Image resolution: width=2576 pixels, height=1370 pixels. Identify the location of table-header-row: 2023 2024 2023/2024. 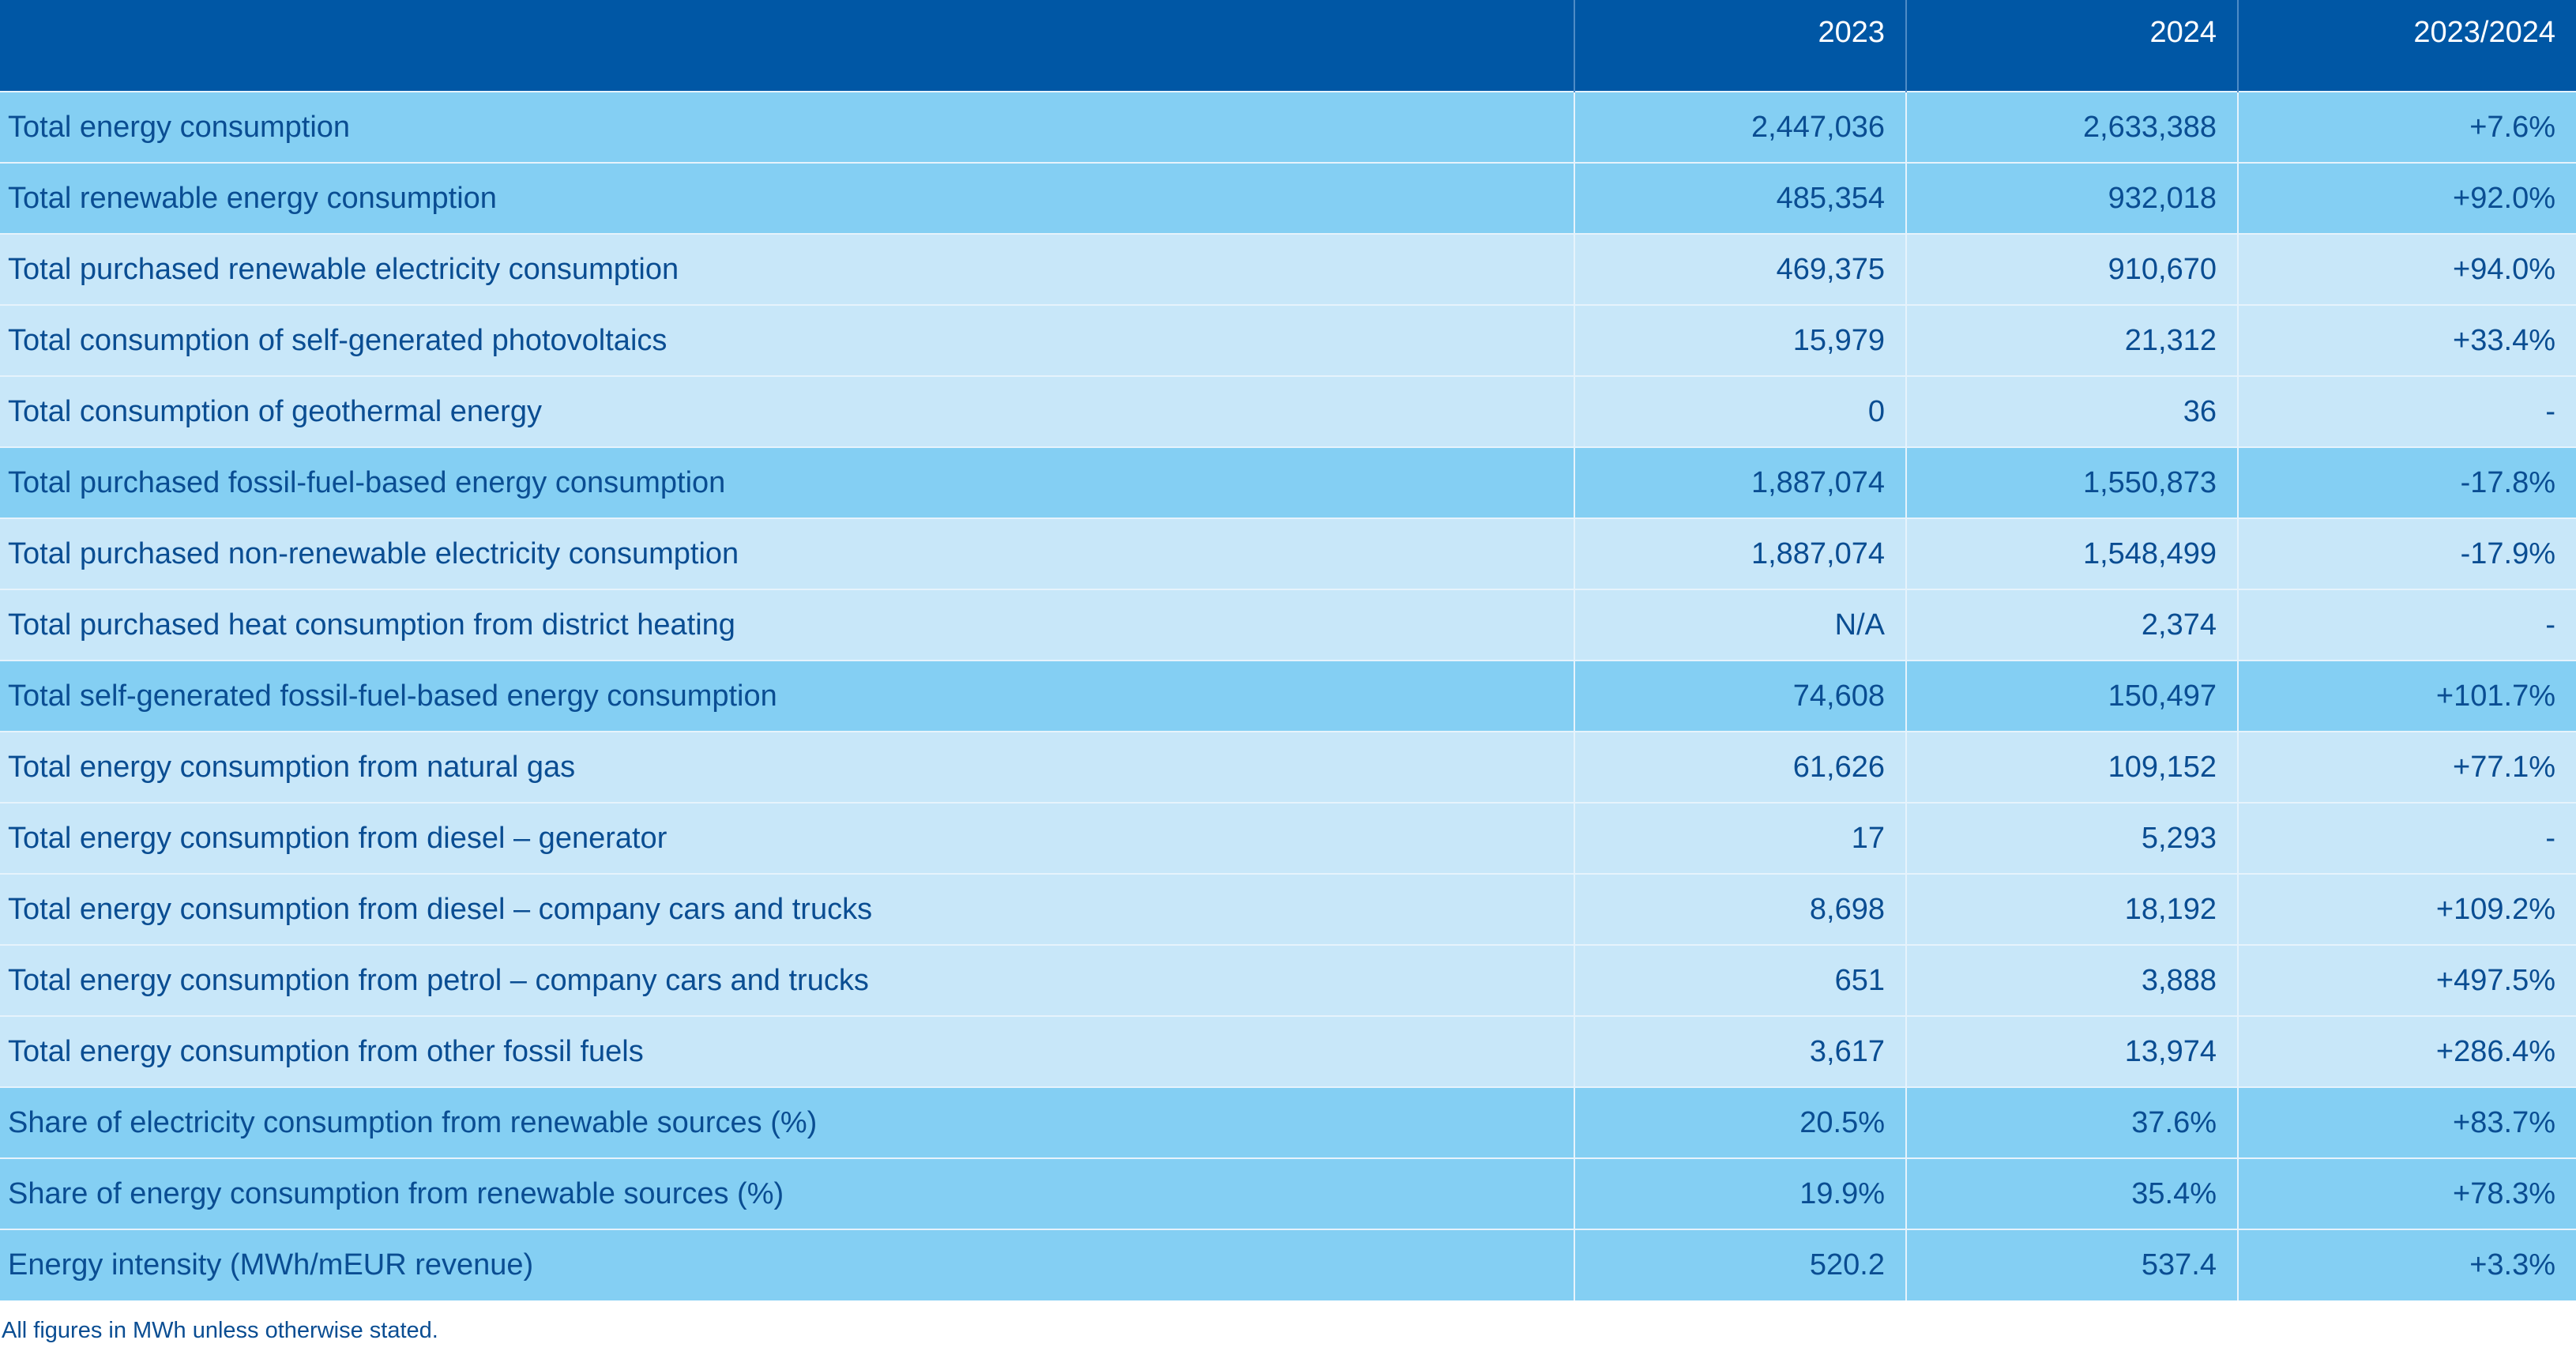
(1288, 46).